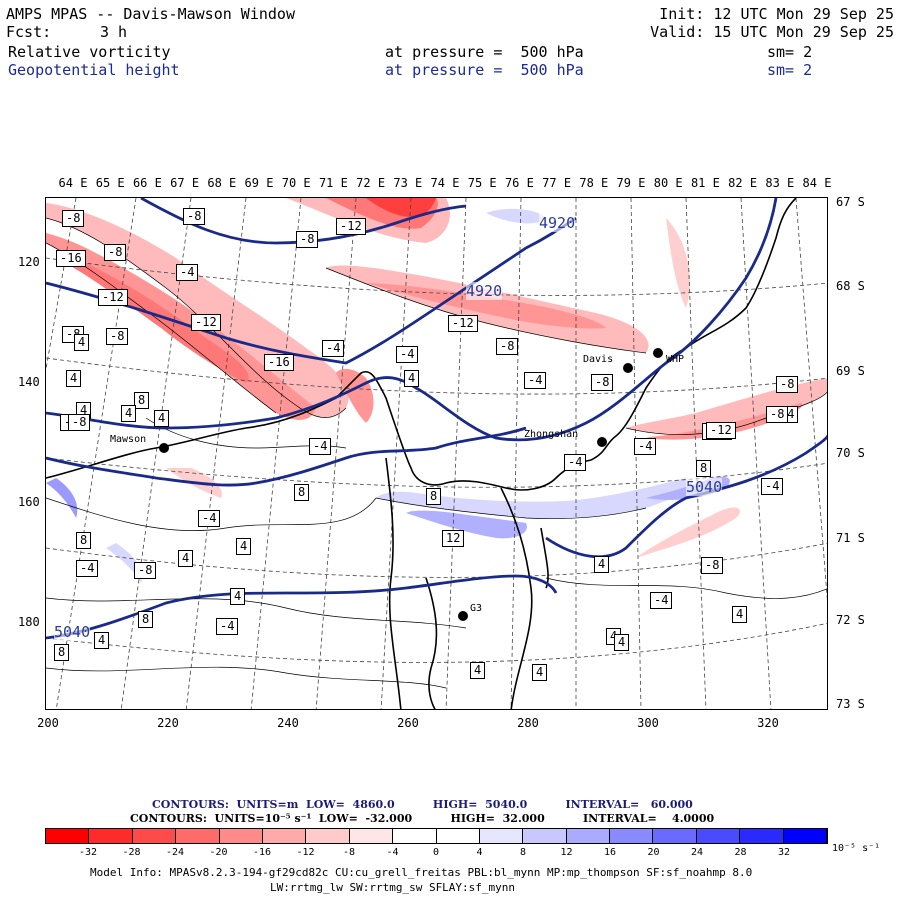  What do you see at coordinates (29, 262) in the screenshot?
I see `y-tick: 120` at bounding box center [29, 262].